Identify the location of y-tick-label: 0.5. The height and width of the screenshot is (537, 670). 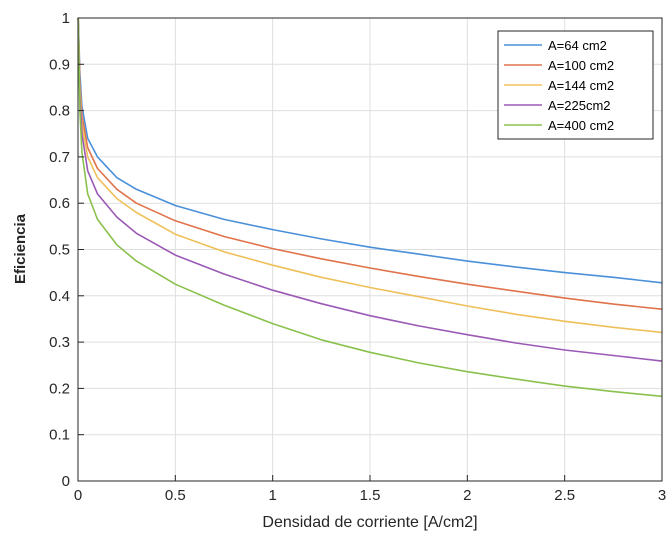
(59, 250).